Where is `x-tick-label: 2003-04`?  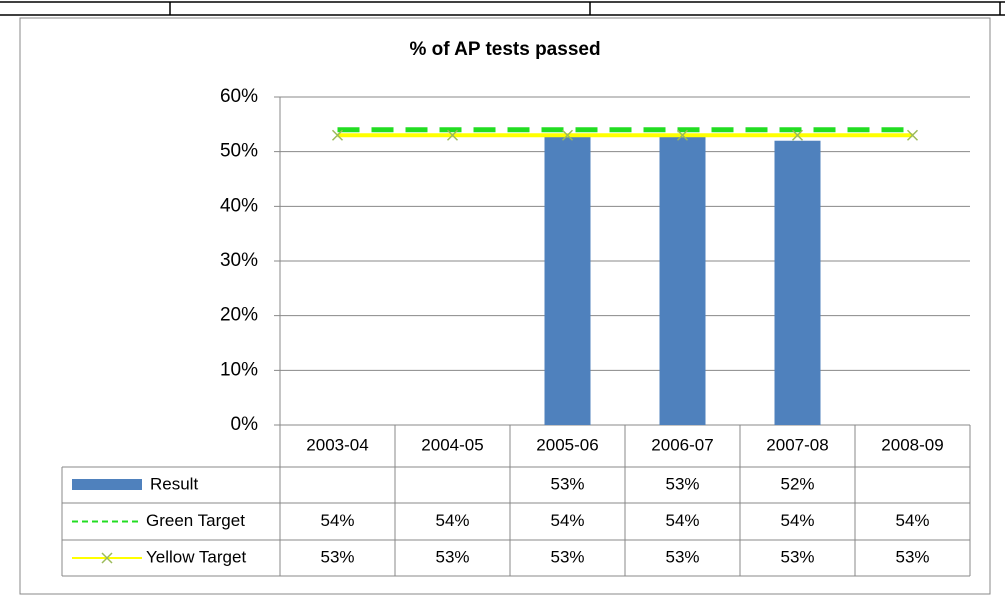 x-tick-label: 2003-04 is located at coordinates (337, 444).